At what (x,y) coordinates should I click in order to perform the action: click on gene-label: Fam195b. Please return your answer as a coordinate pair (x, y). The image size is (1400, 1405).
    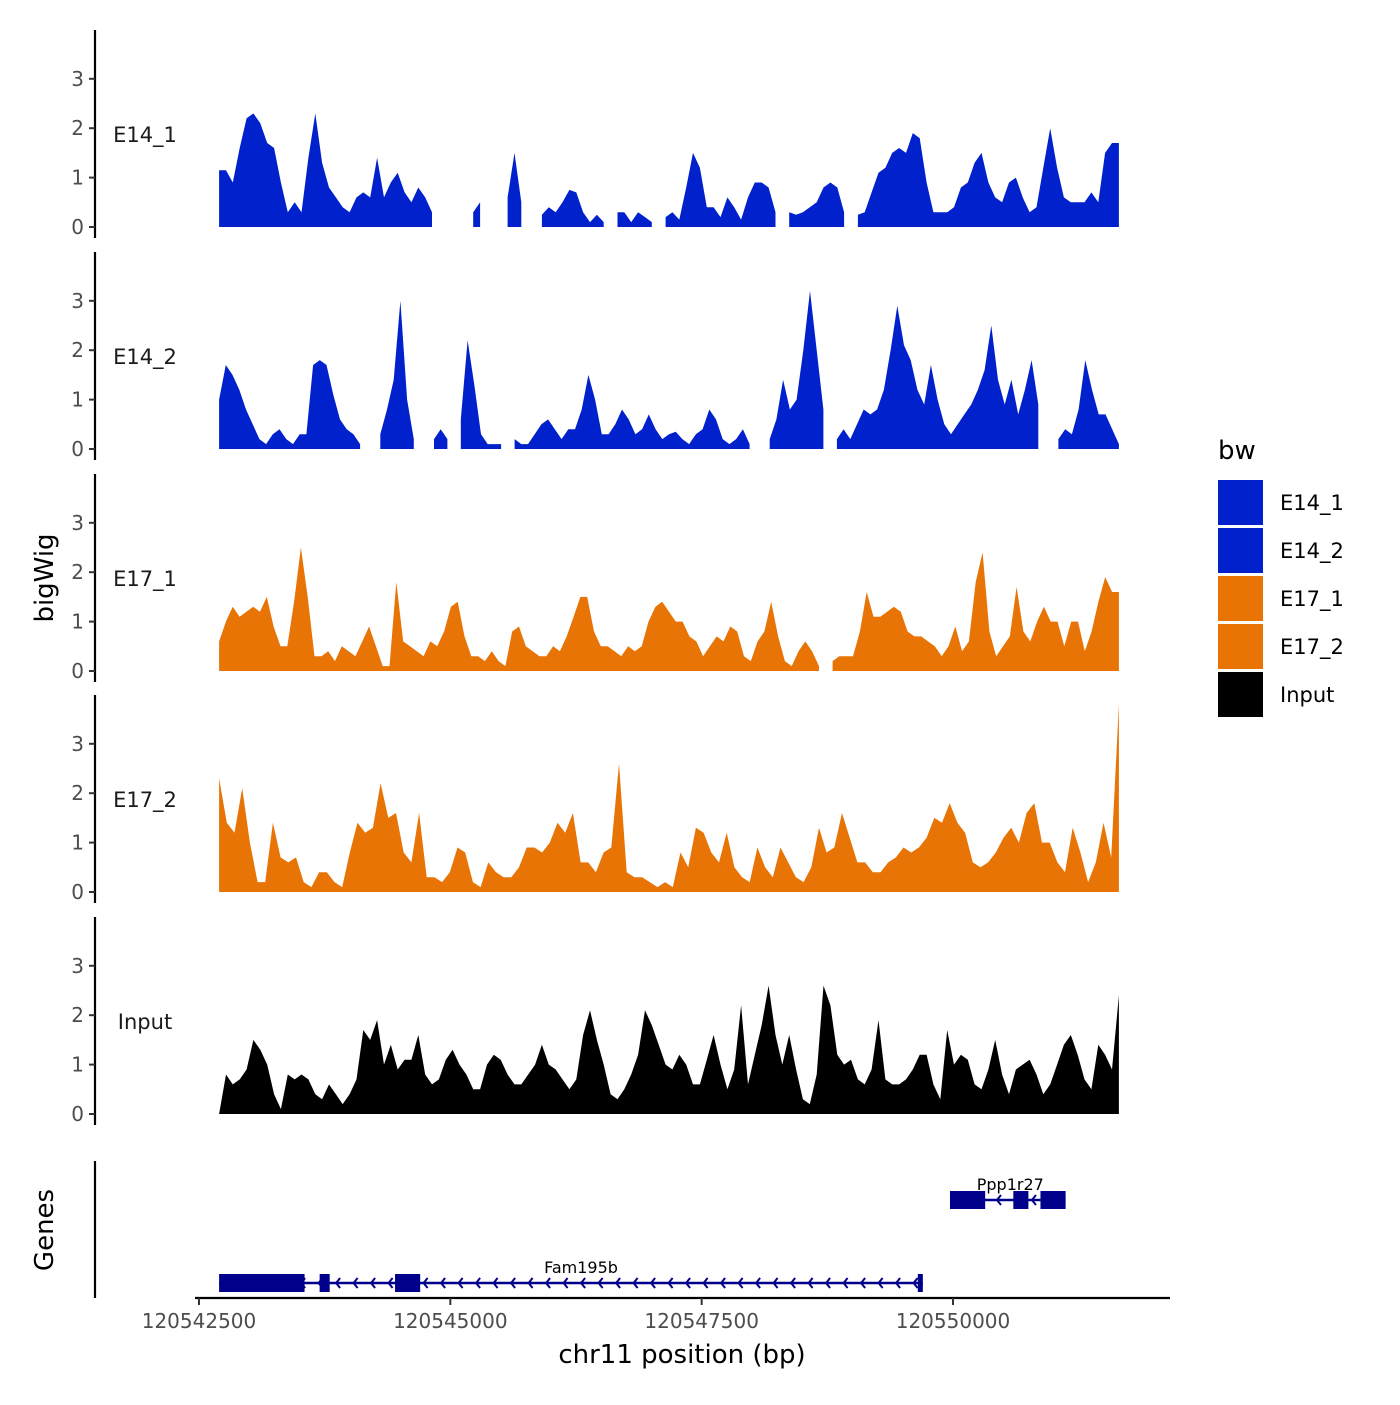
    Looking at the image, I should click on (581, 1267).